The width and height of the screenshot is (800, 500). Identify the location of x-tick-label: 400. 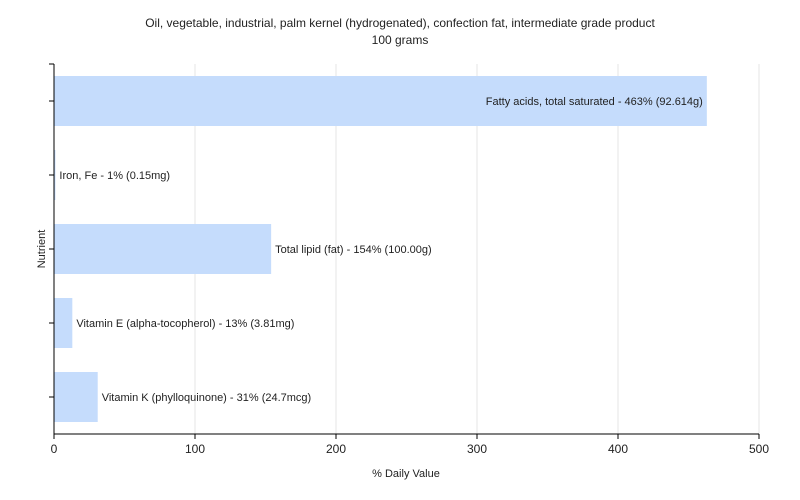
(618, 449).